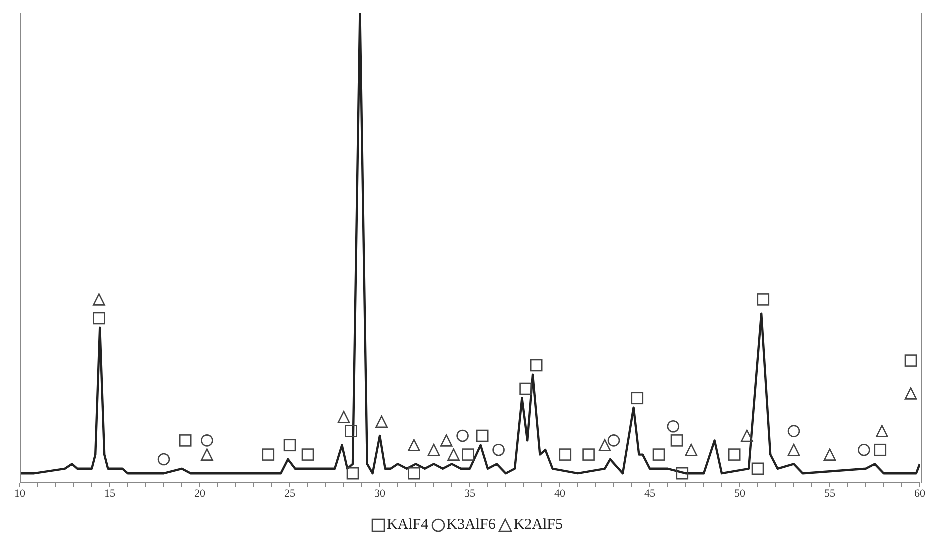 The width and height of the screenshot is (934, 559). Describe the element at coordinates (650, 494) in the screenshot. I see `x-tick-label: 45` at that location.